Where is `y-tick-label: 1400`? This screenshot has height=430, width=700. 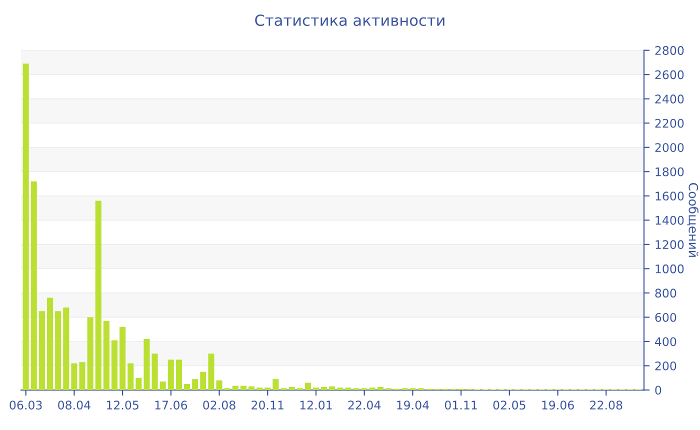
y-tick-label: 1400 is located at coordinates (670, 220).